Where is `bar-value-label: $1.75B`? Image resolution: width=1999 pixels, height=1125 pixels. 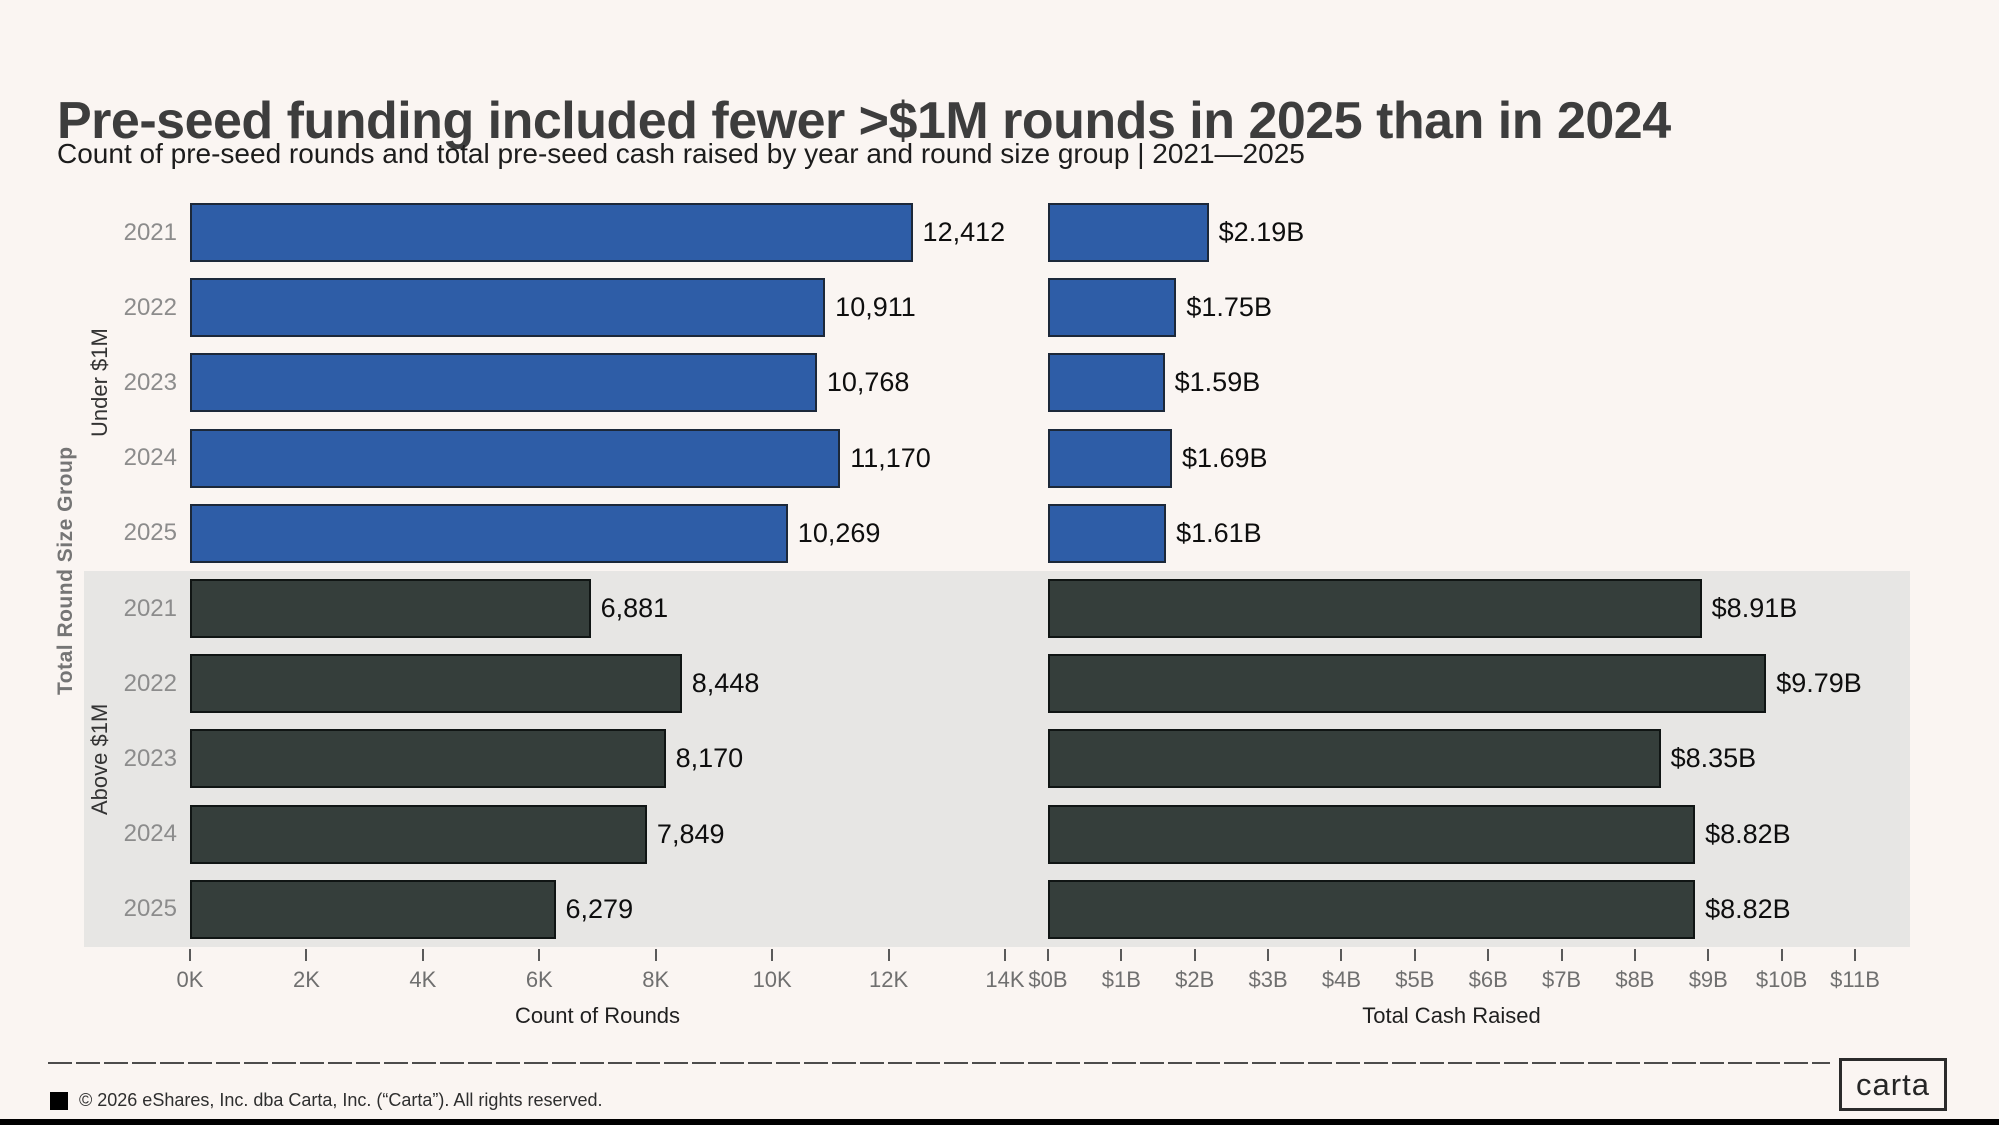
bar-value-label: $1.75B is located at coordinates (1229, 307).